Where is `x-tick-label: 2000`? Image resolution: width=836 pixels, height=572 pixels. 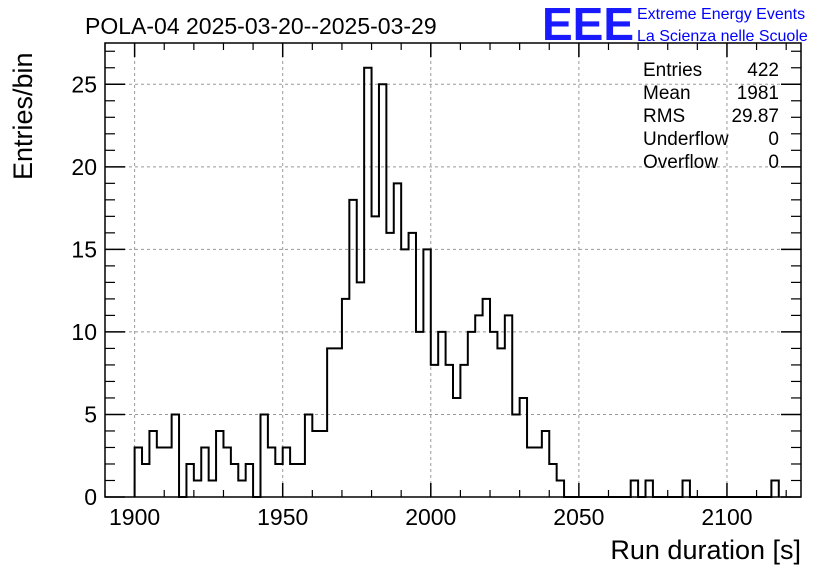 x-tick-label: 2000 is located at coordinates (430, 517).